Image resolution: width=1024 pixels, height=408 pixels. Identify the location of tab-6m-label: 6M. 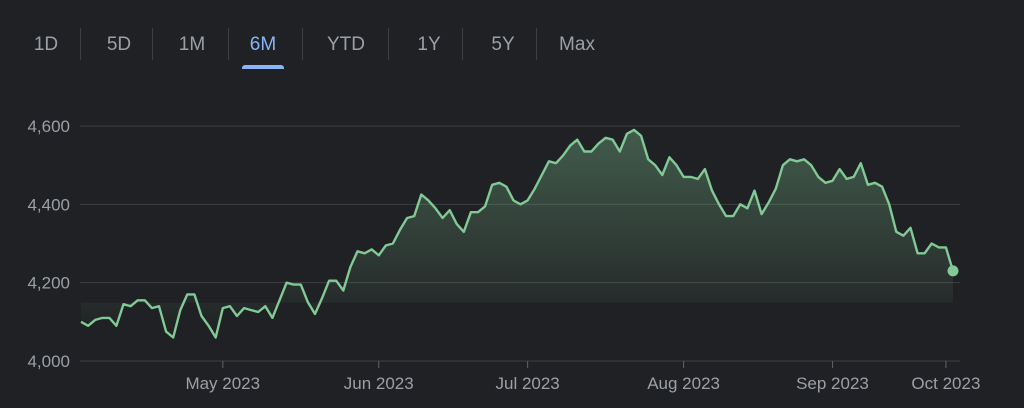
(263, 44).